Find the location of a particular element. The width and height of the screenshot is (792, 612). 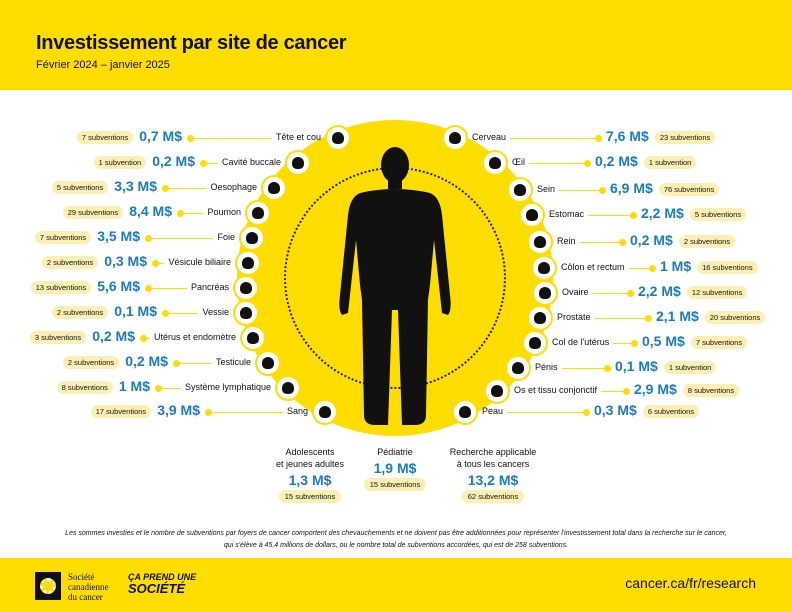

site-label-os-et-tissu-conjonctif: Os et tissu conjonctif is located at coordinates (556, 390).